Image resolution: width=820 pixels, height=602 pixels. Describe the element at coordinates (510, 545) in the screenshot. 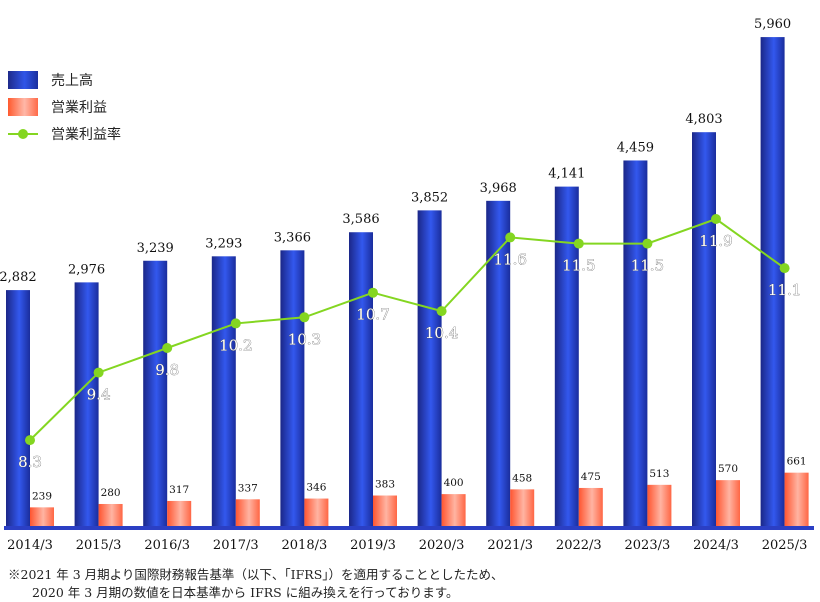

I see `x-tick-label-2021/3: 2021/3` at that location.